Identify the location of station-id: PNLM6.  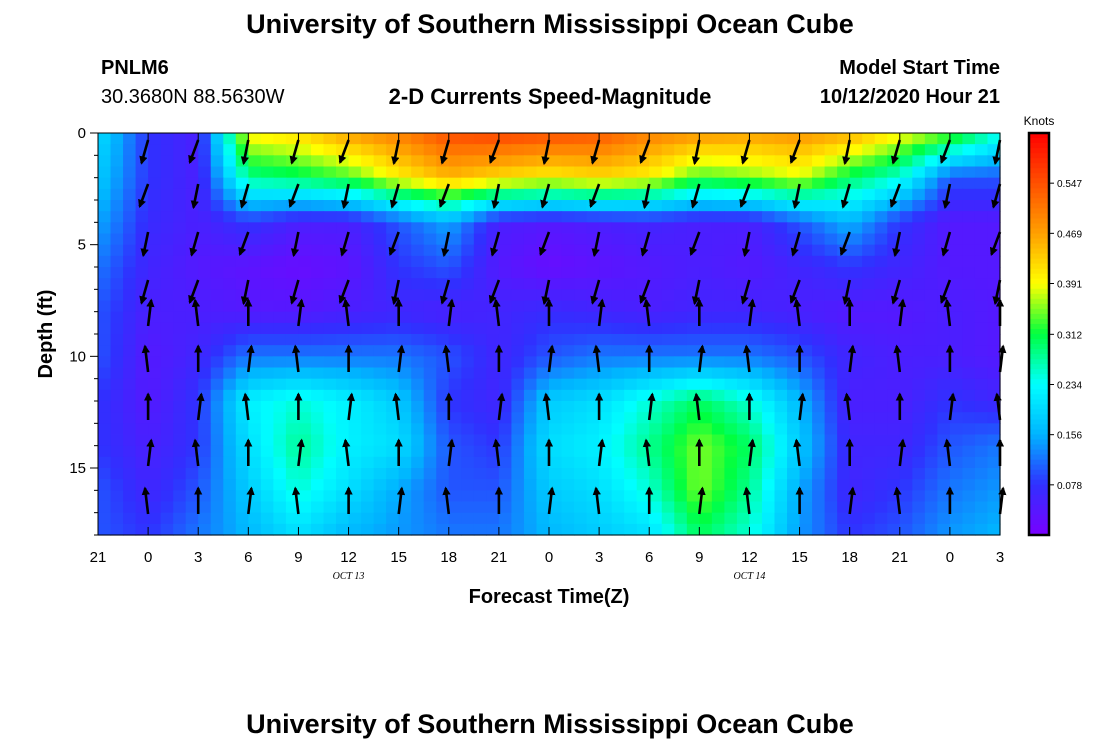
(135, 68).